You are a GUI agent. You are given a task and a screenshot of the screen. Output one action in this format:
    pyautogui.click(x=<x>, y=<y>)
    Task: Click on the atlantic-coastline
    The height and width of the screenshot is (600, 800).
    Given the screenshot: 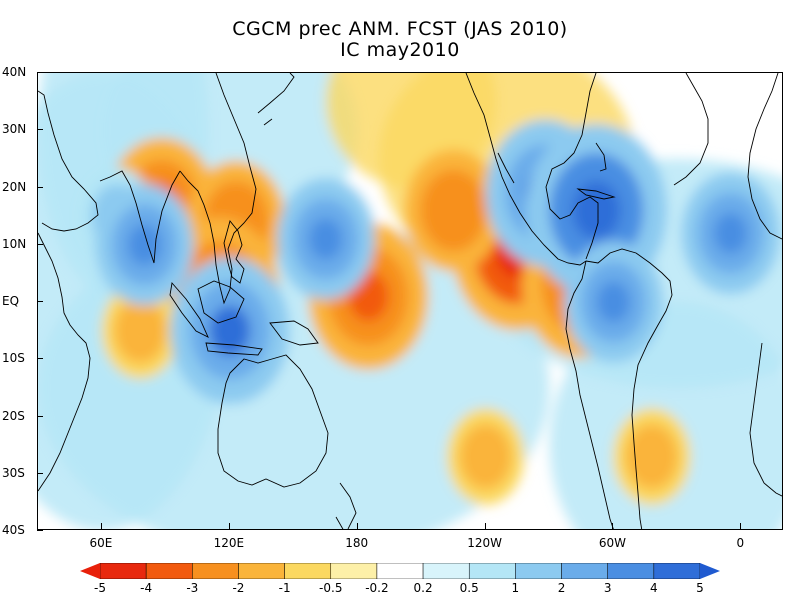 What is the action you would take?
    pyautogui.click(x=691, y=129)
    